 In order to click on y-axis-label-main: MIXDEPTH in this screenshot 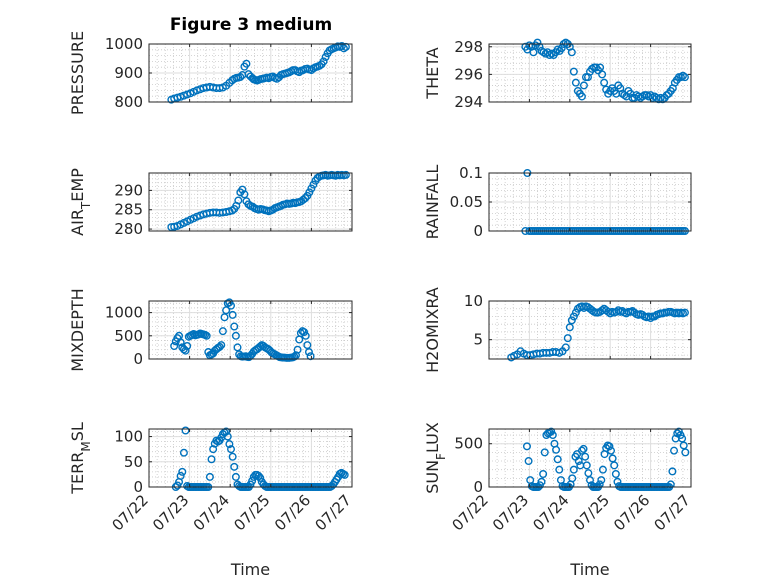, I will do `click(77, 329)`.